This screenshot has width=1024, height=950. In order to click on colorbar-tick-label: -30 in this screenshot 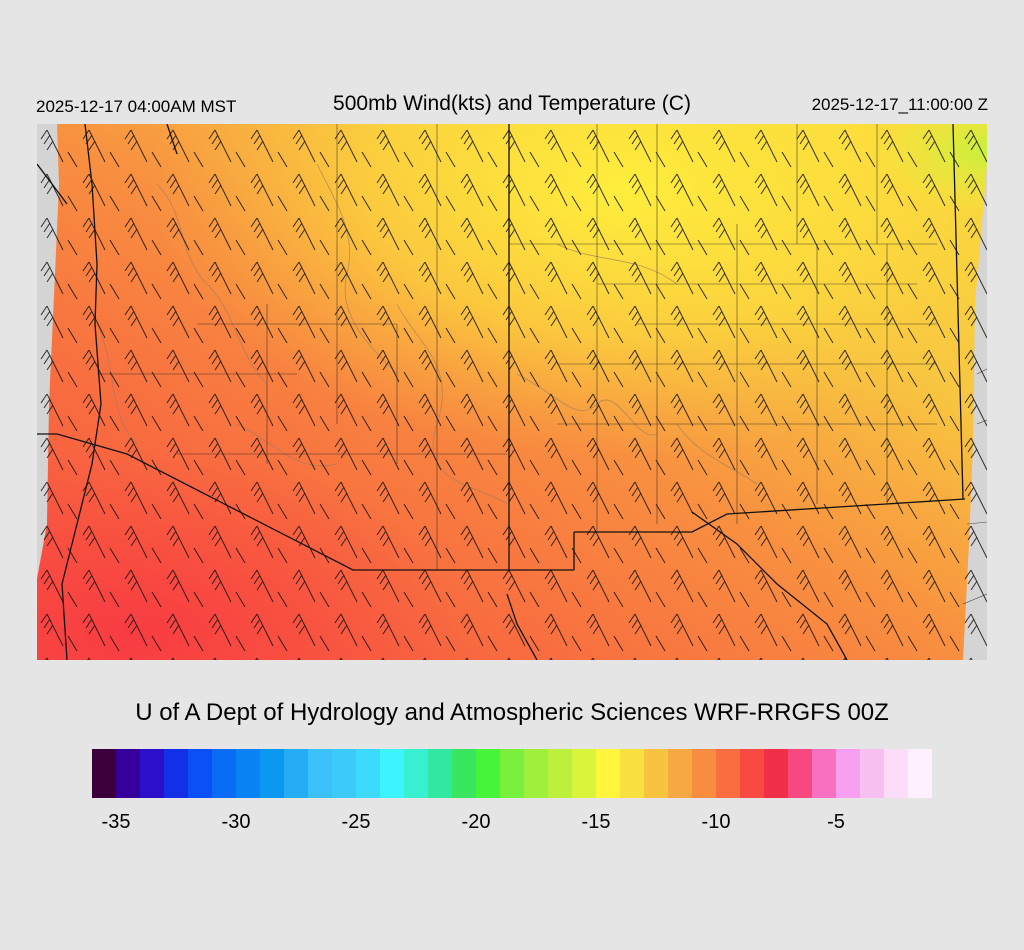, I will do `click(236, 822)`.